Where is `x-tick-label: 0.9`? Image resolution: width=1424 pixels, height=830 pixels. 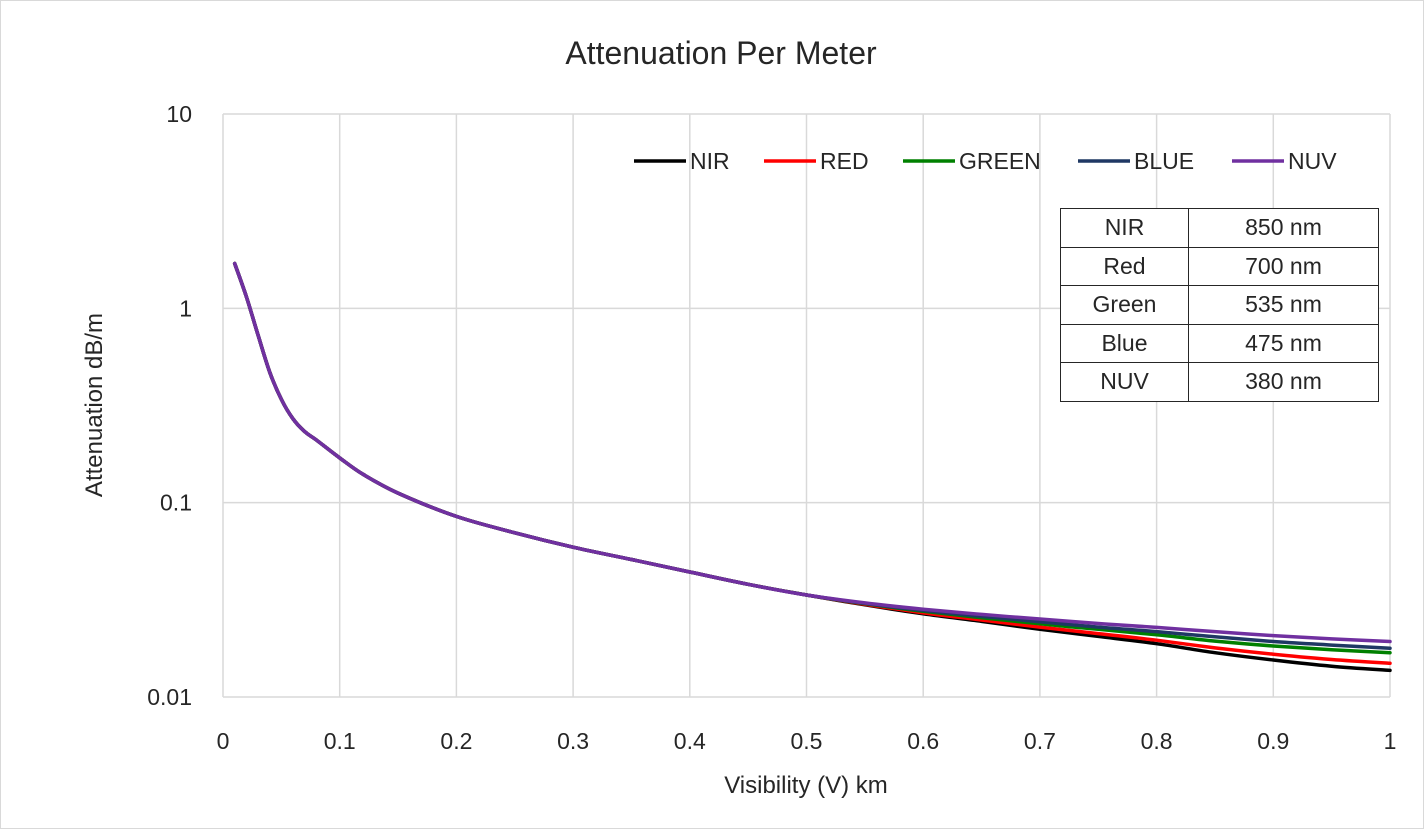 x-tick-label: 0.9 is located at coordinates (1273, 741).